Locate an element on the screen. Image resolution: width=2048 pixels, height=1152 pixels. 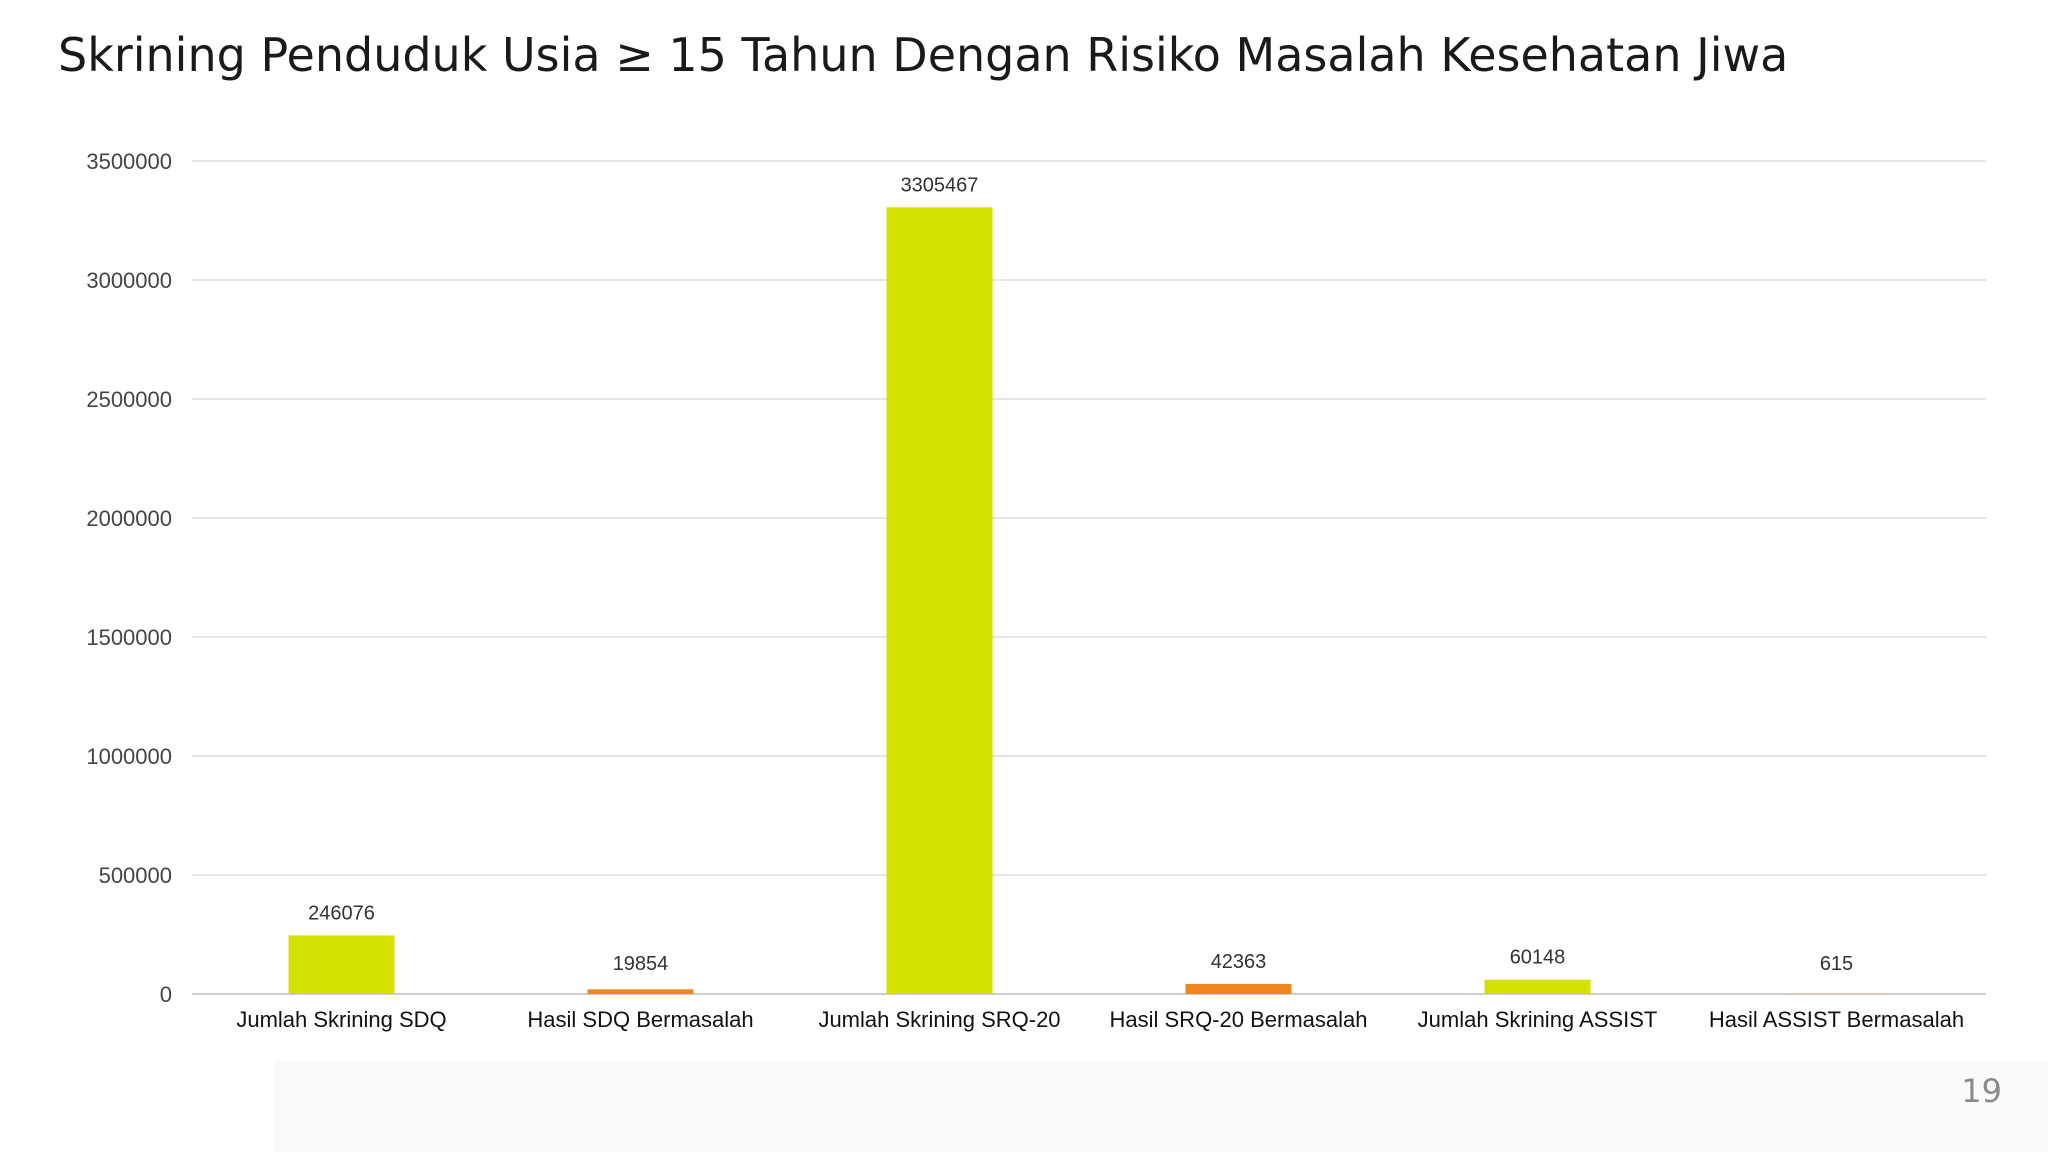
x-tick-label: Jumlah Skrining SDQ is located at coordinates (341, 1019).